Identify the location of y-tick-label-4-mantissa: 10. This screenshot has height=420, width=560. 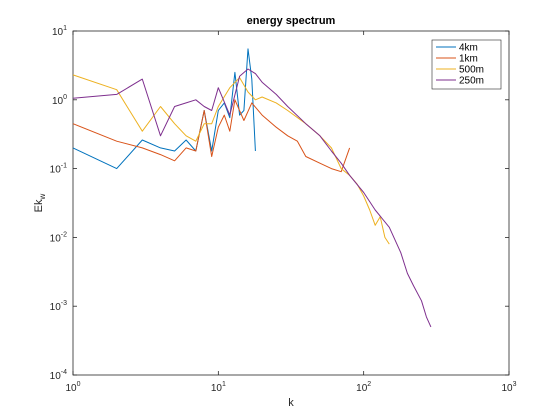
(58, 101).